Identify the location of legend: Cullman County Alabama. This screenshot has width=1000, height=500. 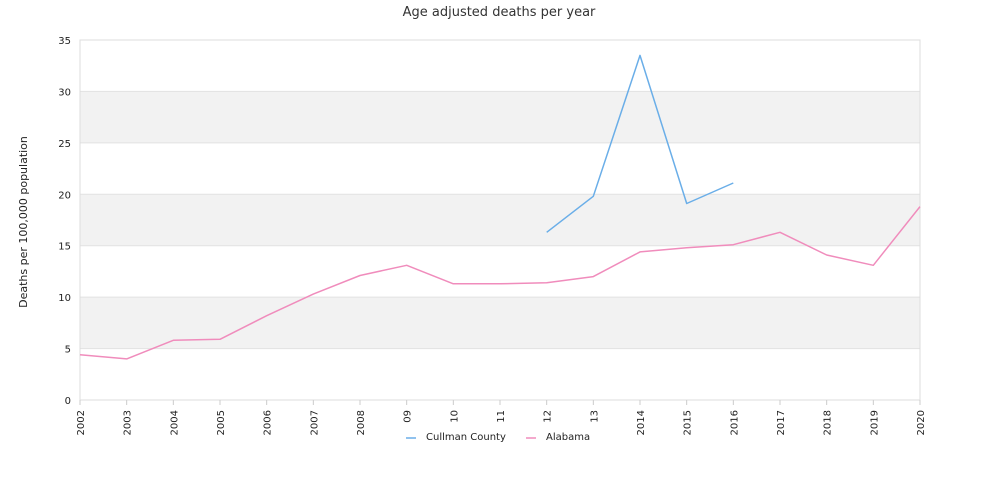
(498, 437).